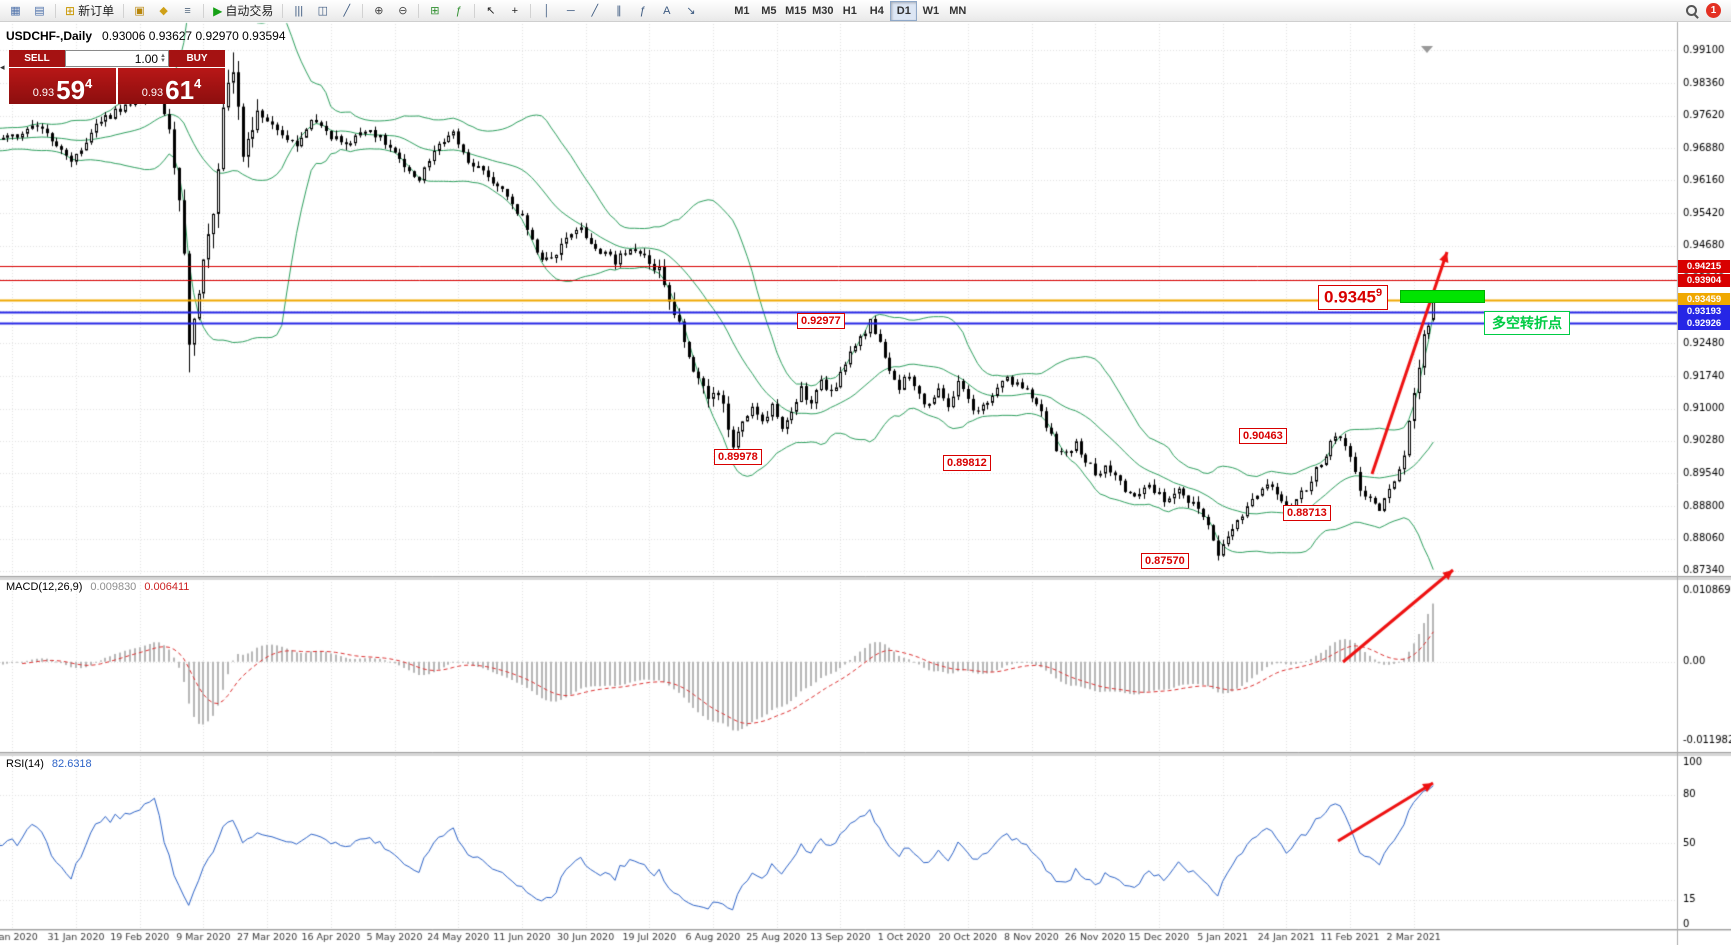  I want to click on stepper-up-icon: ▲, so click(163, 55).